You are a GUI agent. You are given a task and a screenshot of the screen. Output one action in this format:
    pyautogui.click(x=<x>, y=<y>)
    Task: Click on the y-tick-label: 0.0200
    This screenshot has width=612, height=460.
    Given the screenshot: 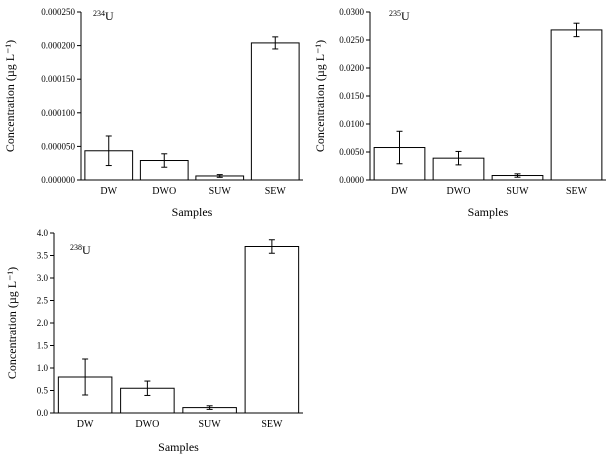 What is the action you would take?
    pyautogui.click(x=351, y=68)
    